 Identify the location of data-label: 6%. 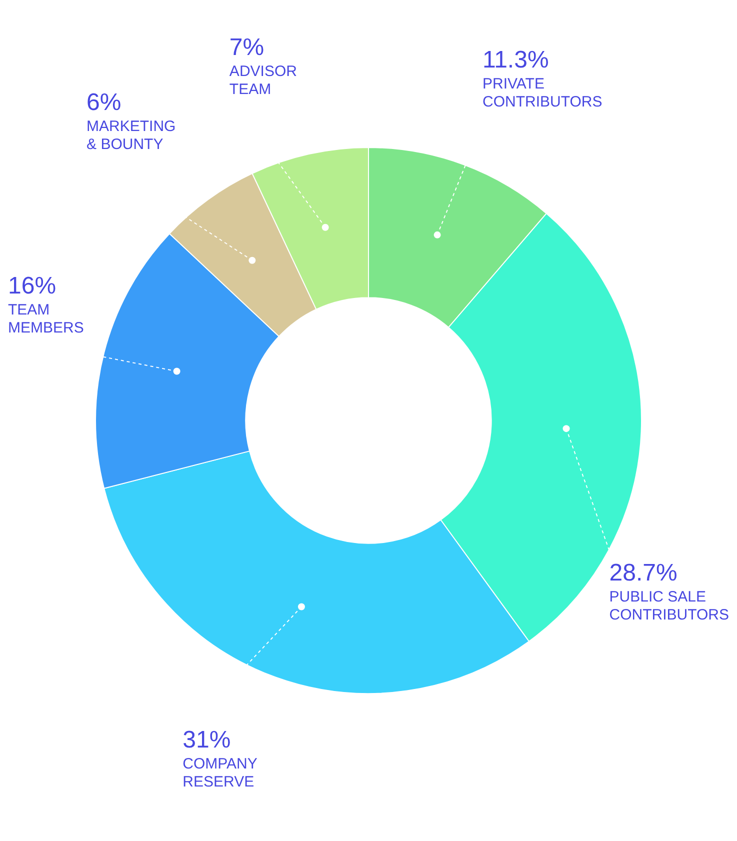
(104, 102).